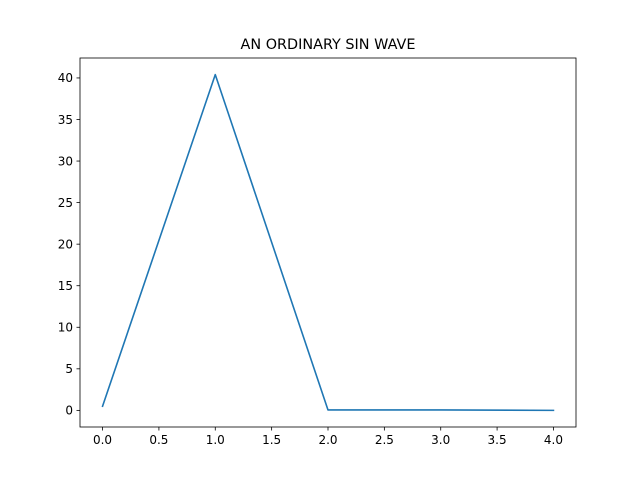  What do you see at coordinates (65, 286) in the screenshot?
I see `y-tick-label: 15` at bounding box center [65, 286].